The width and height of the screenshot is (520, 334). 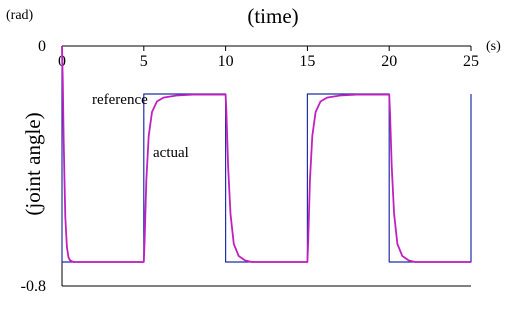 What do you see at coordinates (42, 46) in the screenshot?
I see `y-tick-label: 0` at bounding box center [42, 46].